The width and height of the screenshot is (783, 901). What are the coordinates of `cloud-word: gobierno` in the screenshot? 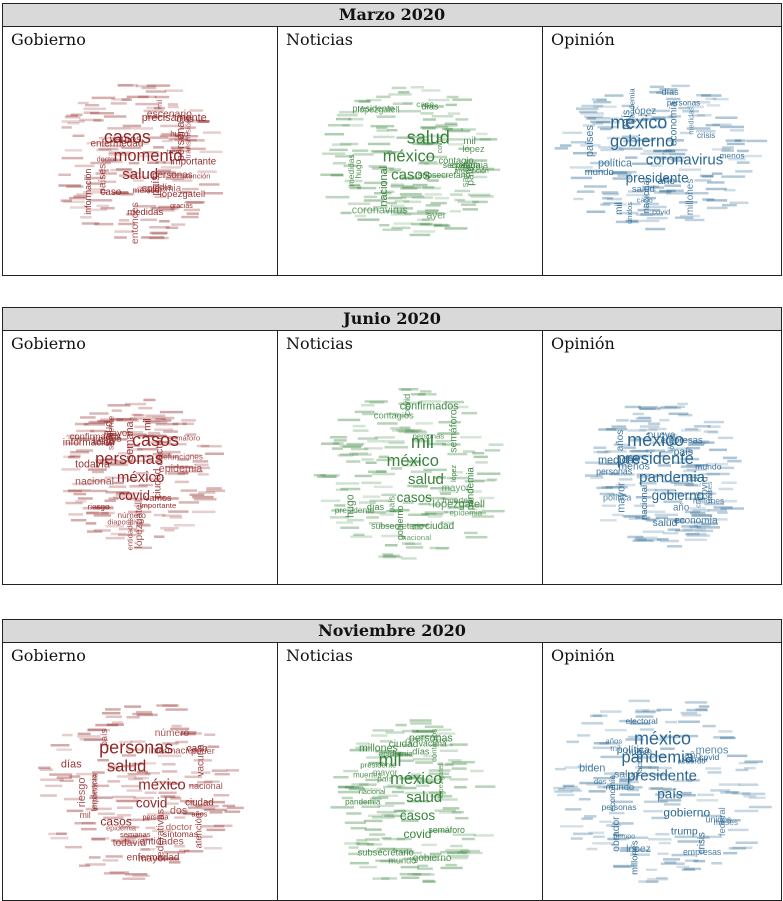 It's located at (678, 495).